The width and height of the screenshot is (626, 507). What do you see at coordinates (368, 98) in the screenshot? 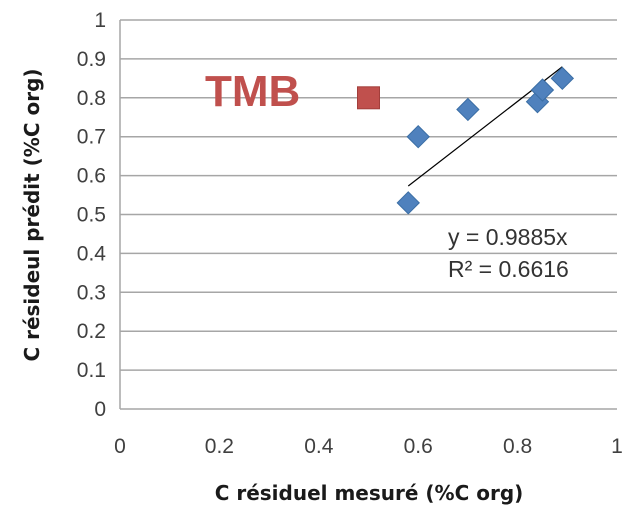
I see `data-point-tmb` at bounding box center [368, 98].